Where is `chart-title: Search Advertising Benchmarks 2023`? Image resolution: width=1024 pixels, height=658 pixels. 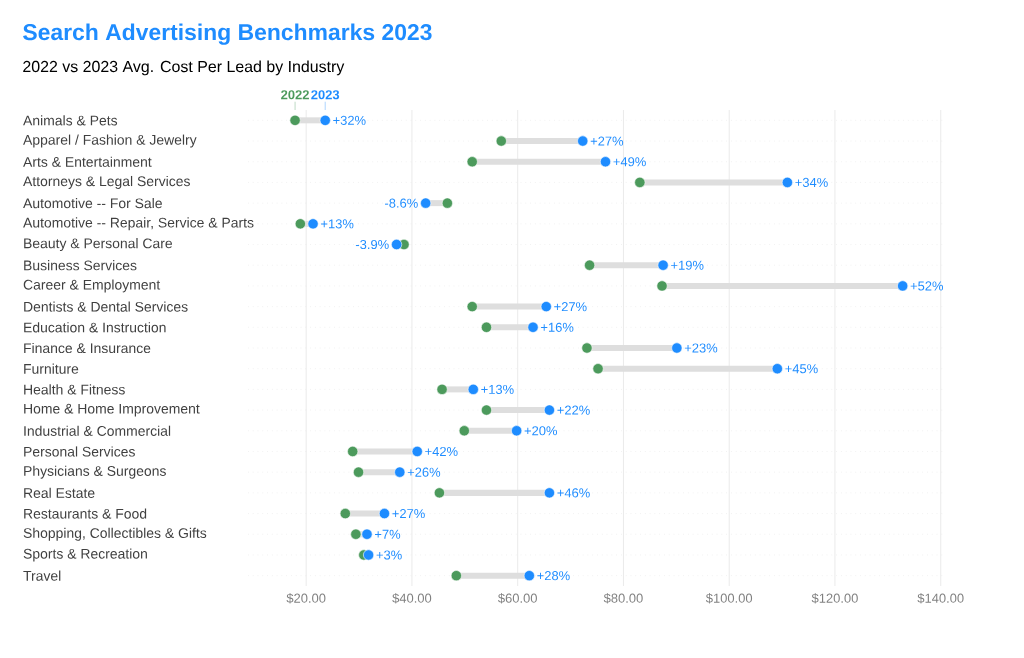 chart-title: Search Advertising Benchmarks 2023 is located at coordinates (227, 34).